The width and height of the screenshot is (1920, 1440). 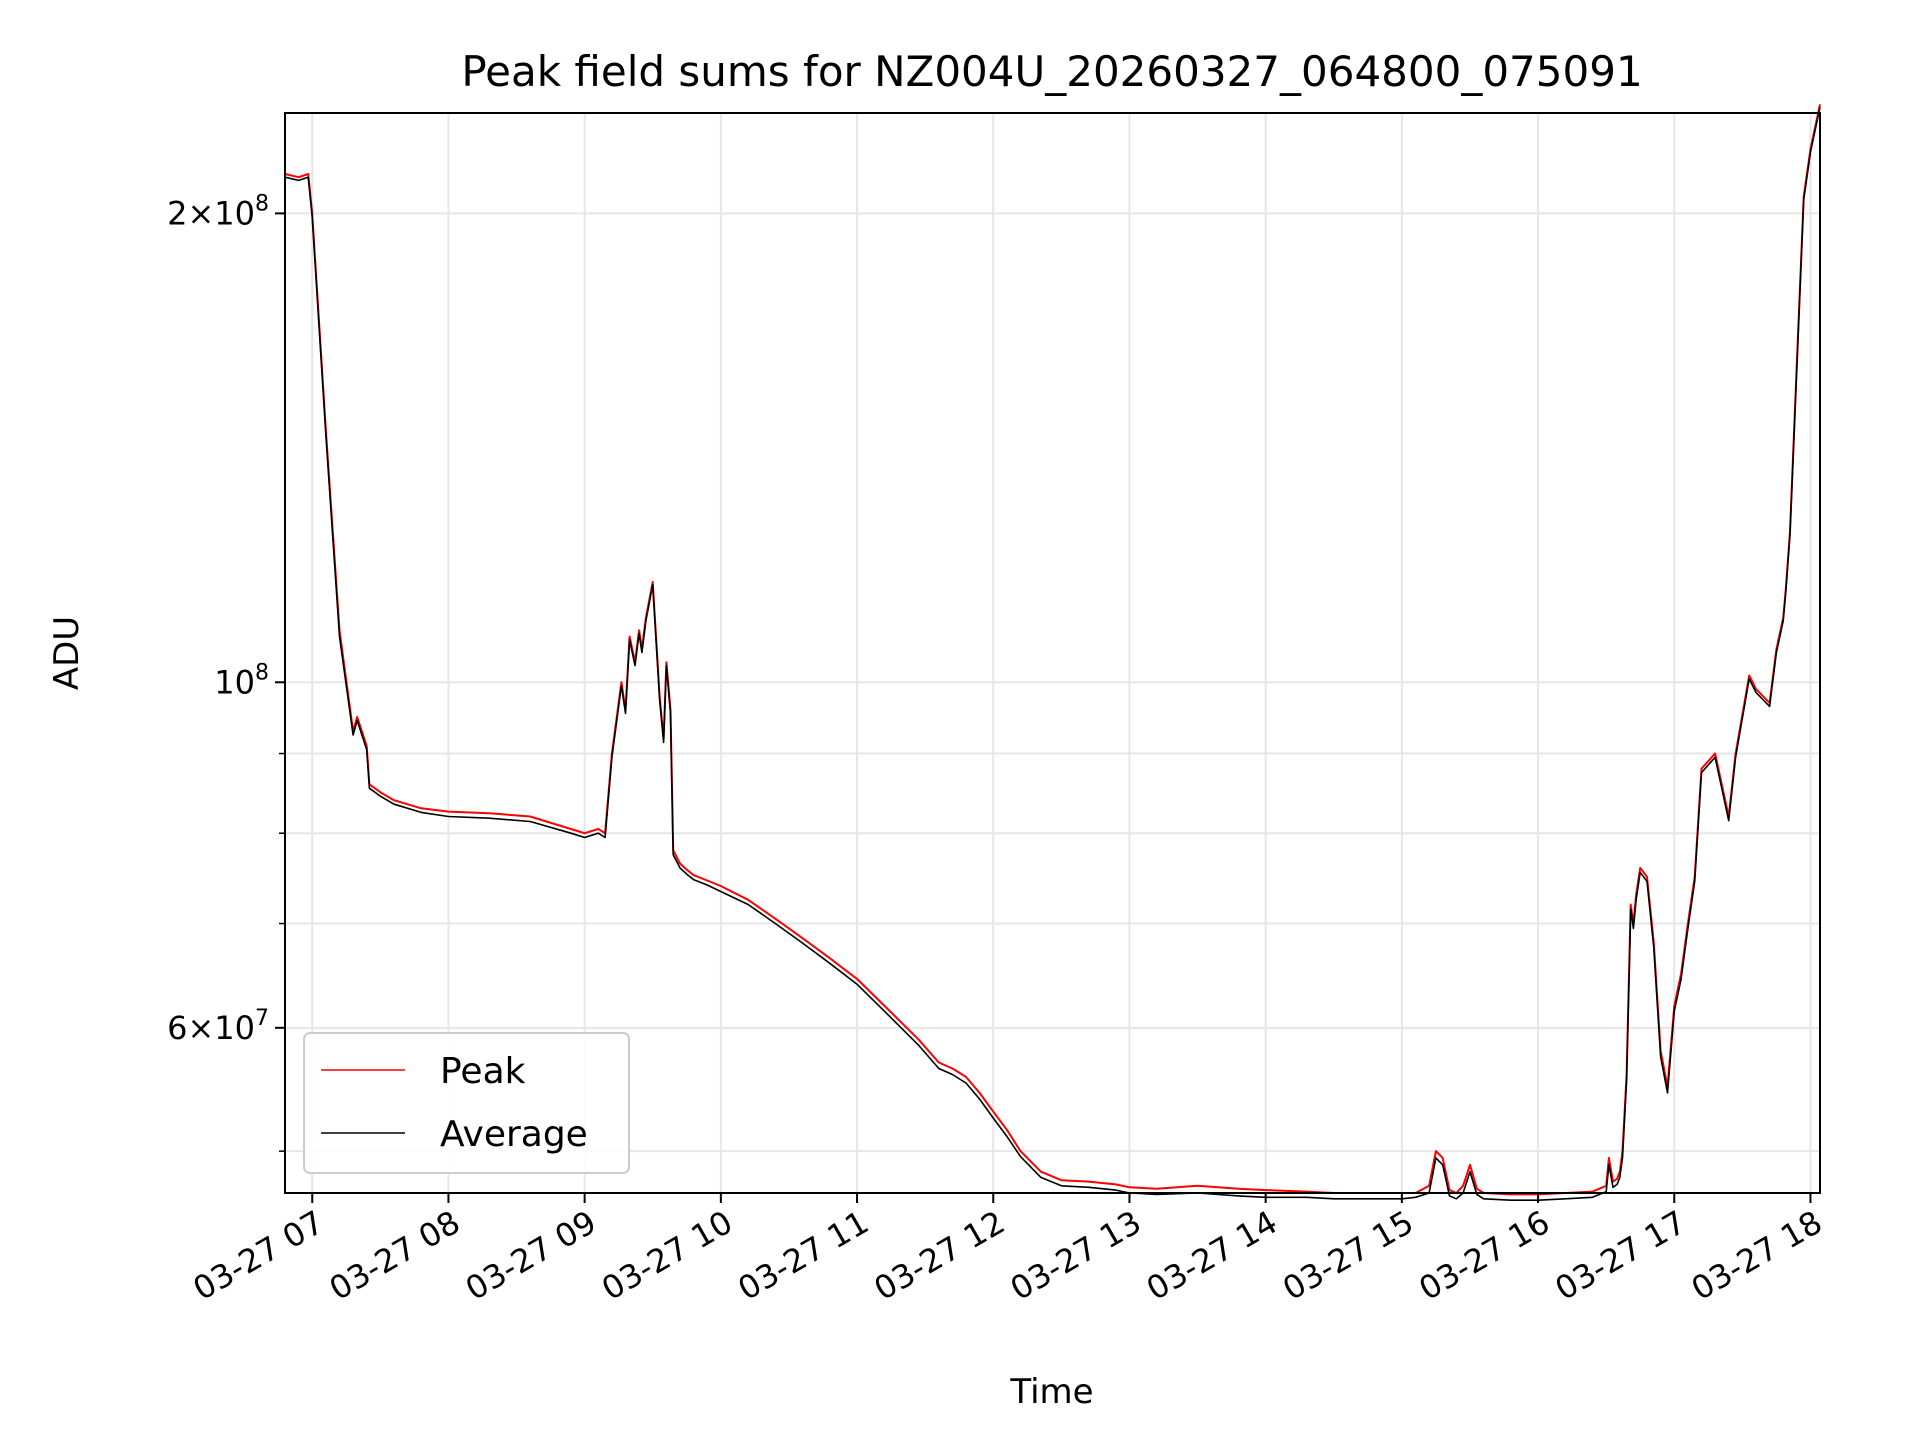 I want to click on x-axis-label: Time, so click(x=1051, y=1392).